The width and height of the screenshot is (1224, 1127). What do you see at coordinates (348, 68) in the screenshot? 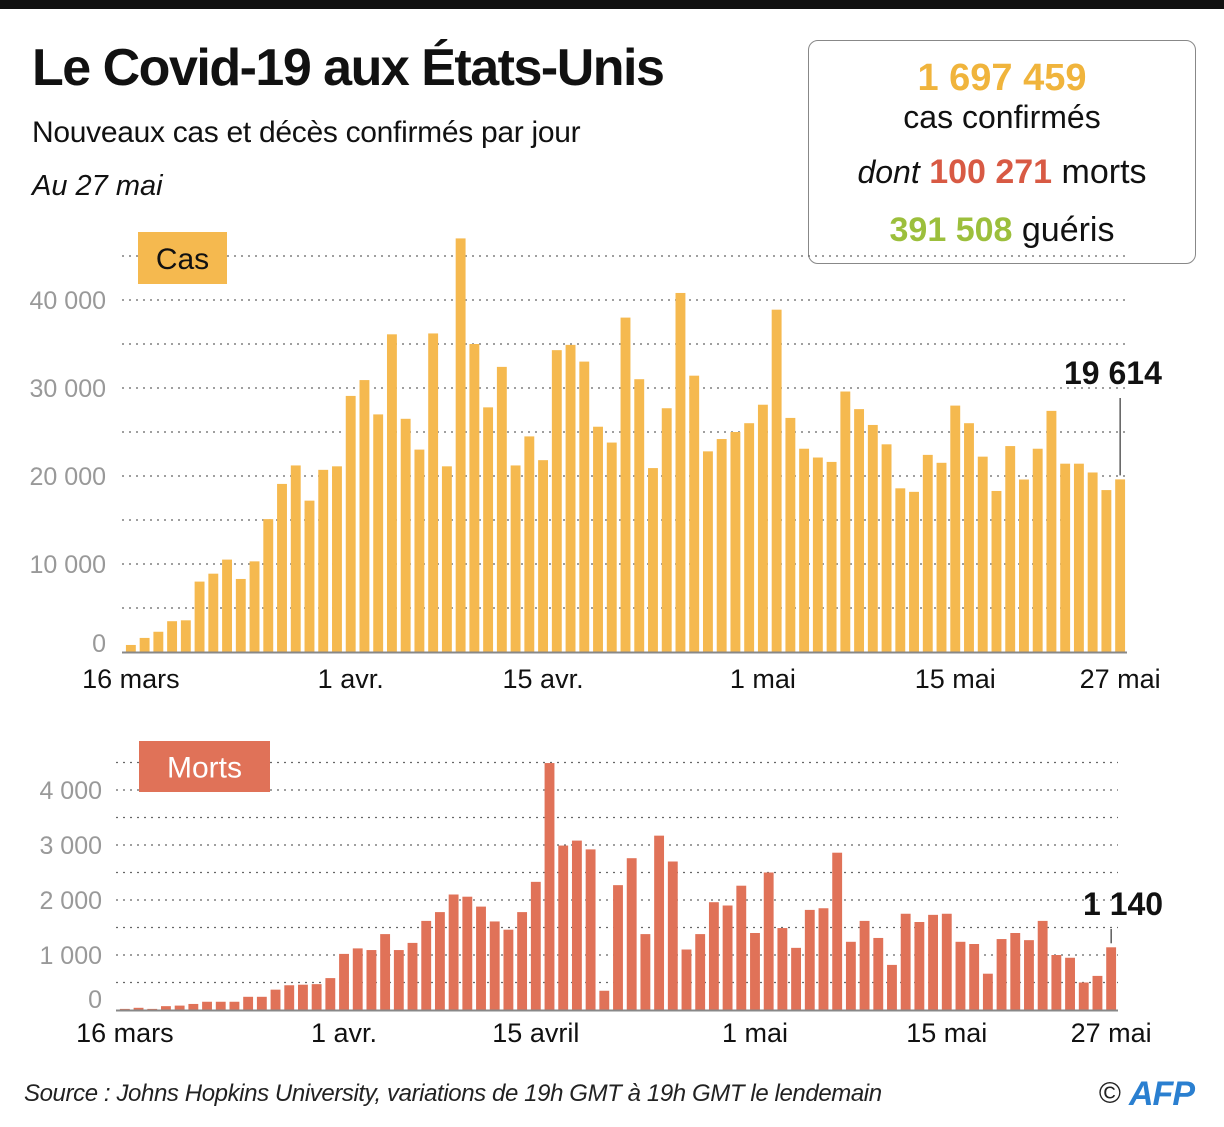
I see `page-title: Le Covid-19 aux États-Unis` at bounding box center [348, 68].